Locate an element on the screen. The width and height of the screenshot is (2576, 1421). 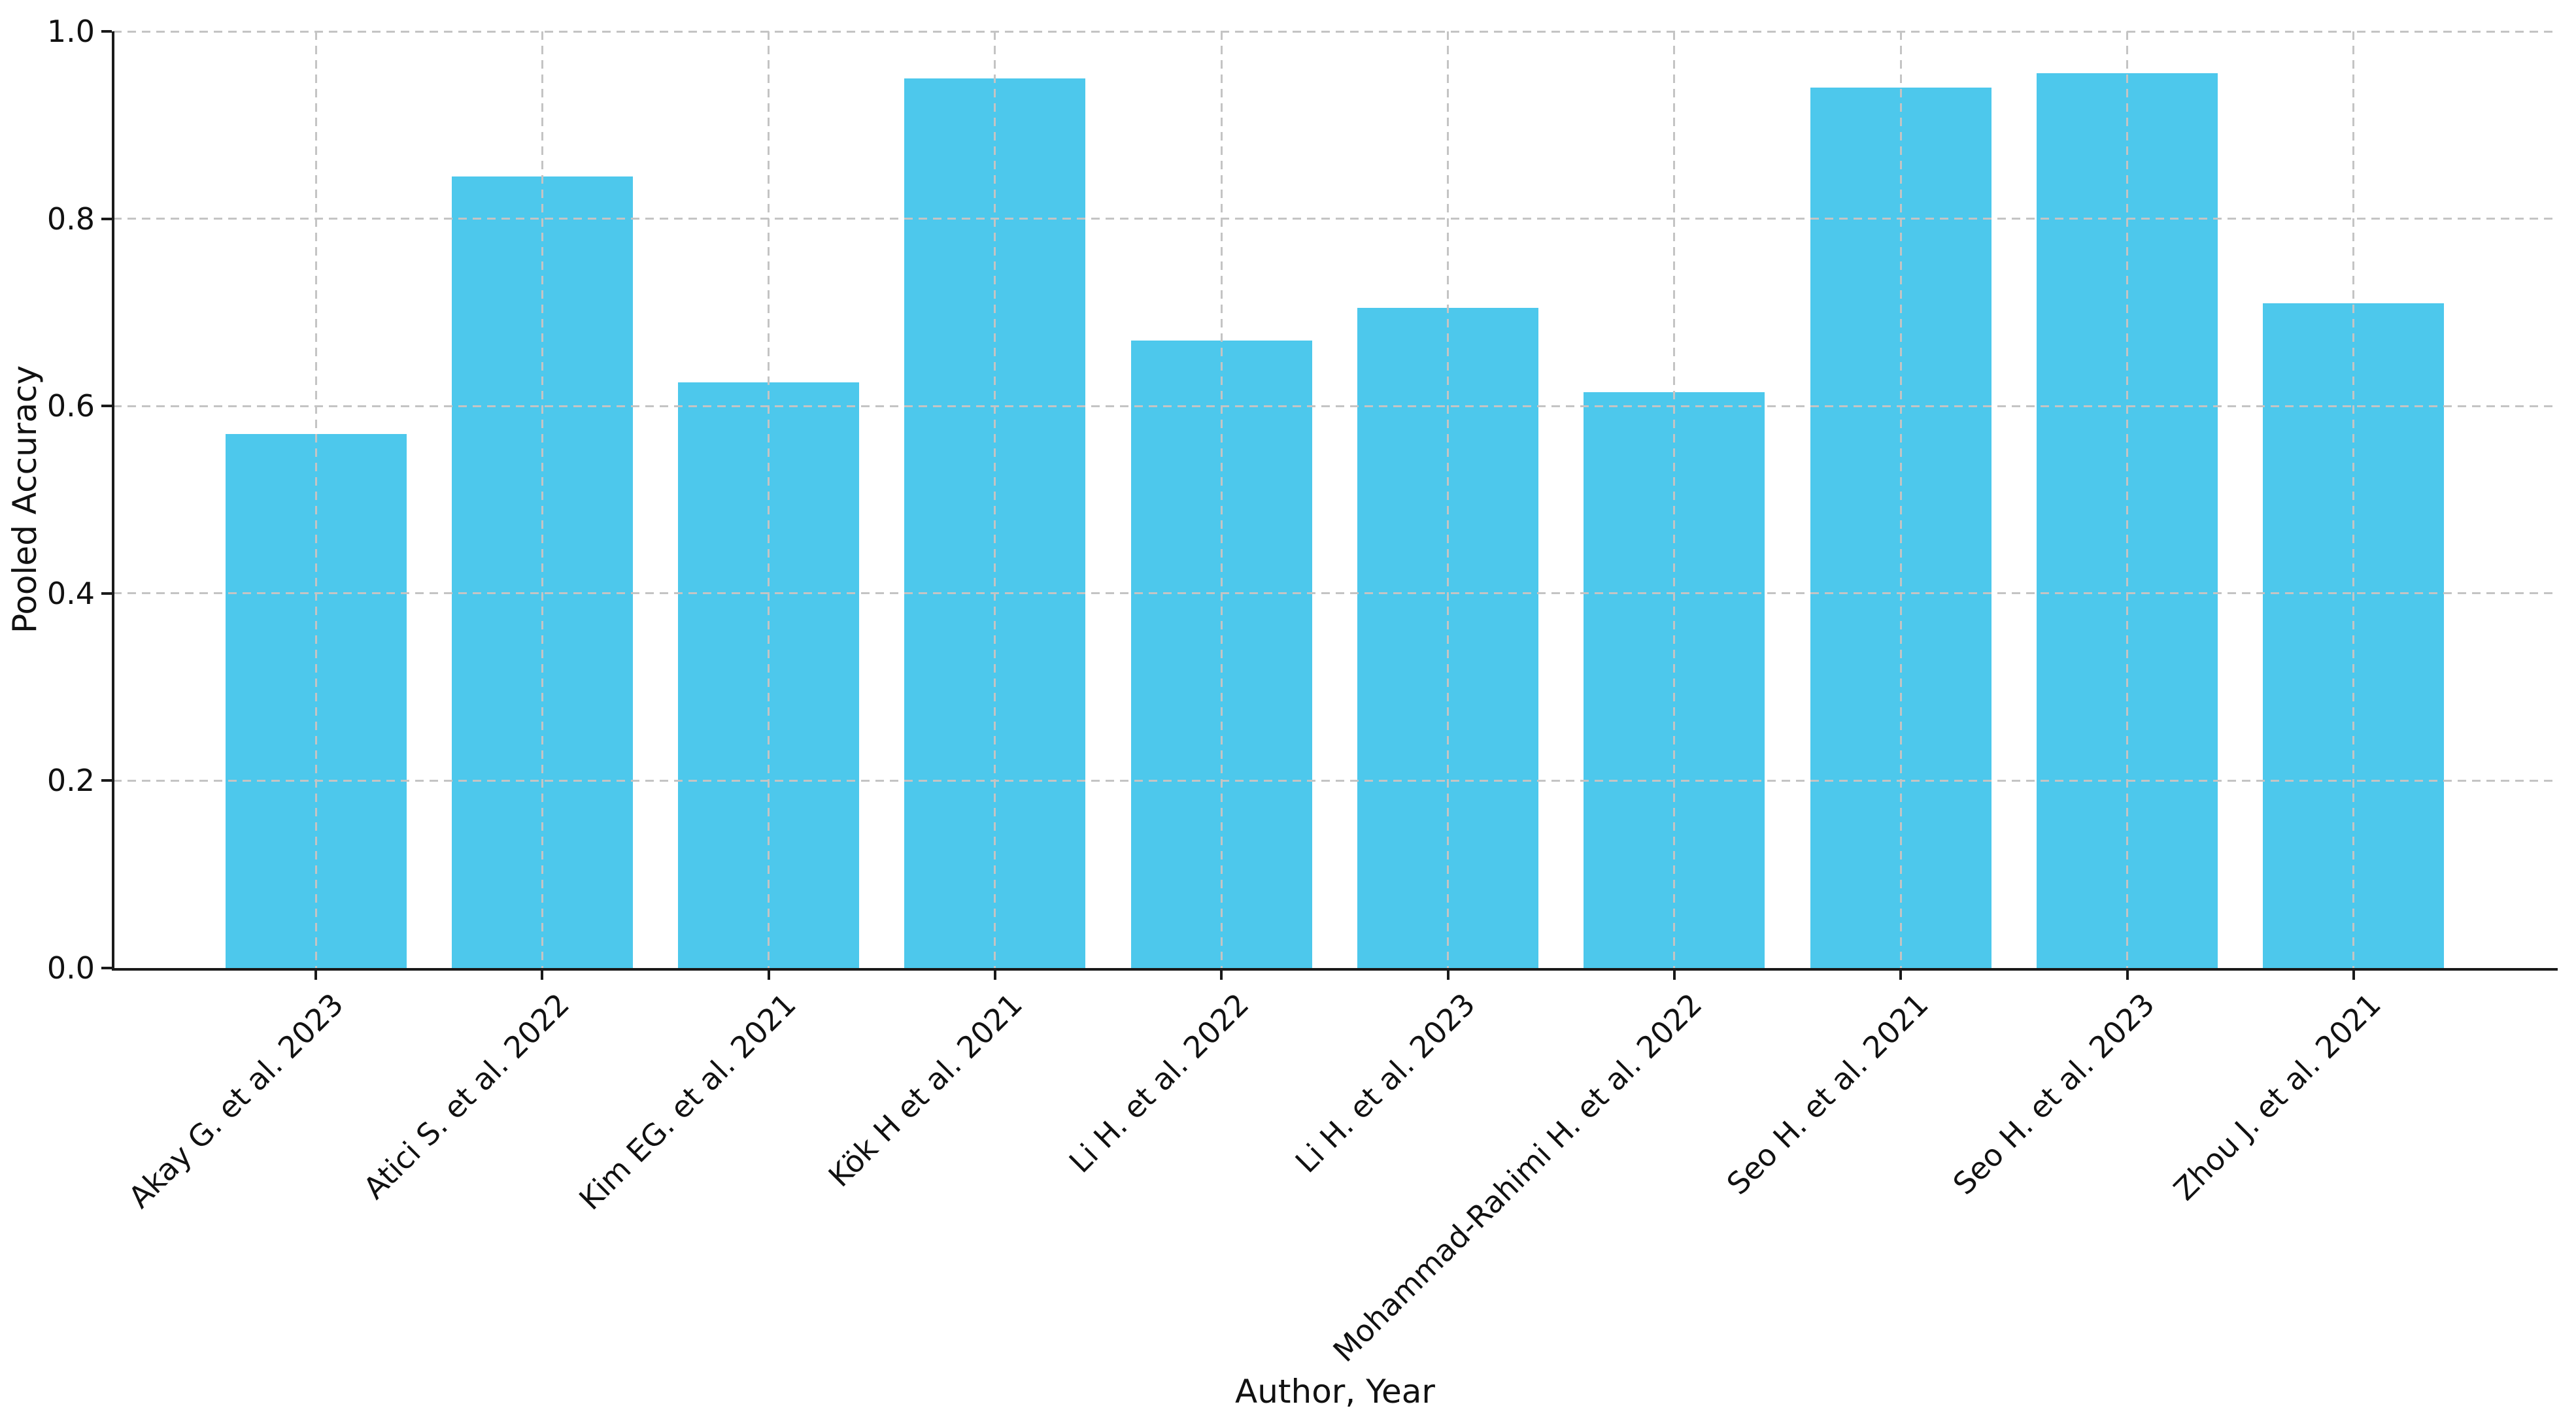
x-tick-label: Kök H et al. 2021 is located at coordinates (925, 1090).